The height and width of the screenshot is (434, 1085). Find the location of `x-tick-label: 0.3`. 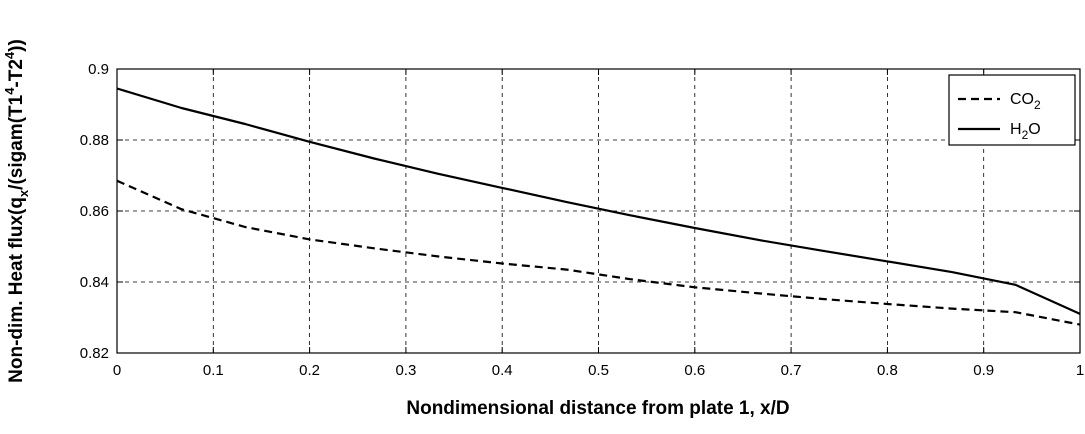

x-tick-label: 0.3 is located at coordinates (405, 370).